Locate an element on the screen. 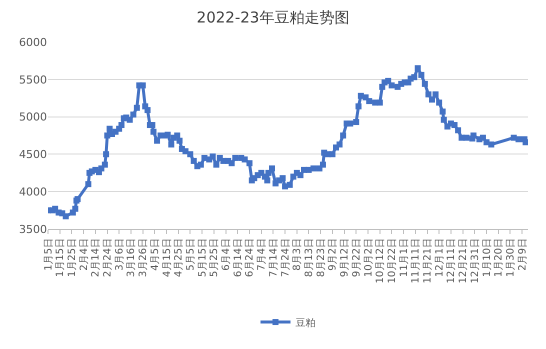 The height and width of the screenshot is (349, 546). x-tick-label: 3月16日 is located at coordinates (132, 258).